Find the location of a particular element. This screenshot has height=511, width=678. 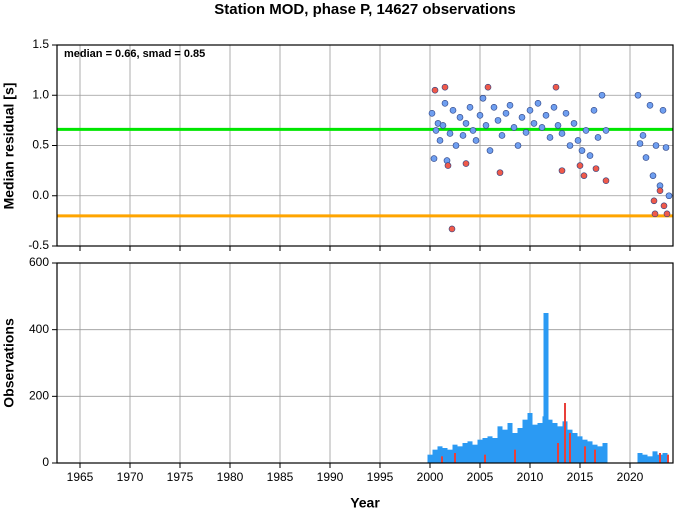

x-tick-label: 1995 is located at coordinates (380, 477).